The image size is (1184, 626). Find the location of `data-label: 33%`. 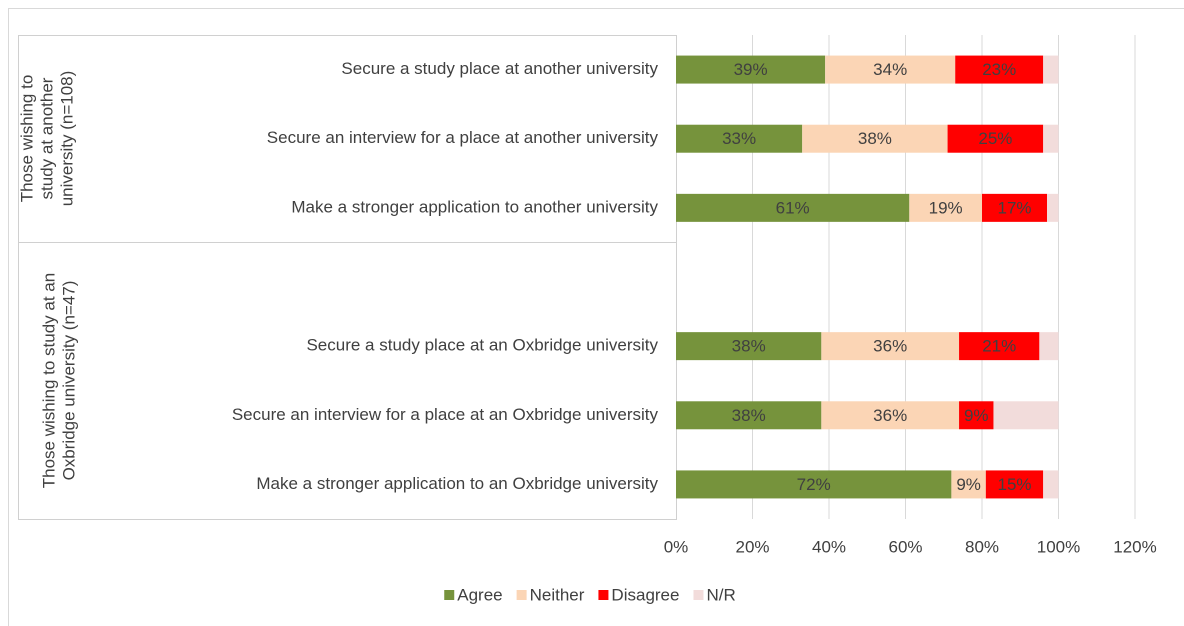

data-label: 33% is located at coordinates (739, 138).